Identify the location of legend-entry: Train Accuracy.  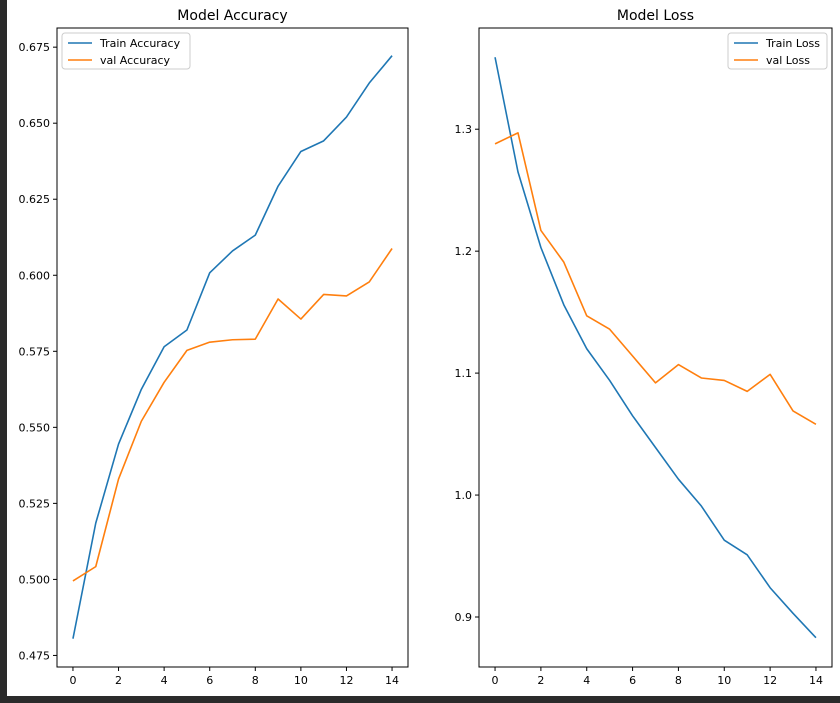
(140, 43).